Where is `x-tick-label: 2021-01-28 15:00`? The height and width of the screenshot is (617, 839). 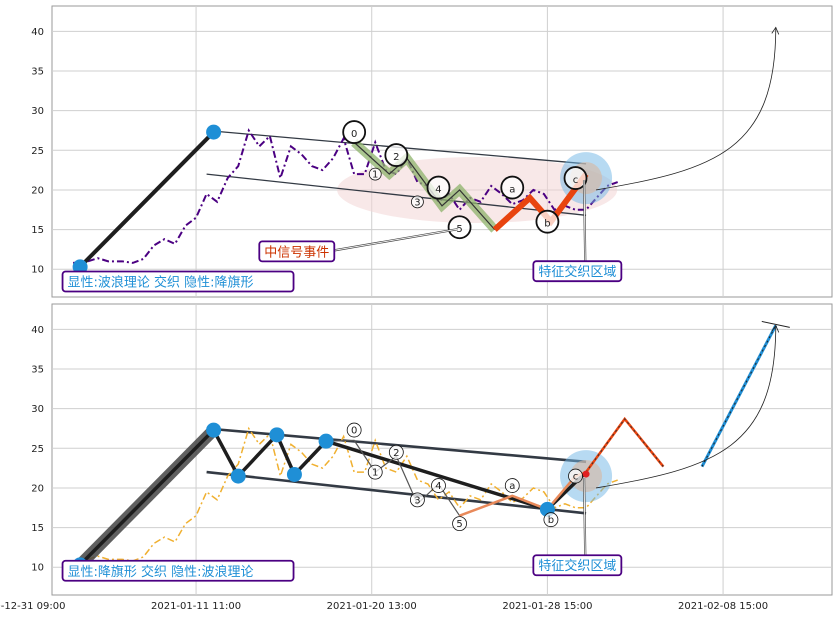 x-tick-label: 2021-01-28 15:00 is located at coordinates (547, 606).